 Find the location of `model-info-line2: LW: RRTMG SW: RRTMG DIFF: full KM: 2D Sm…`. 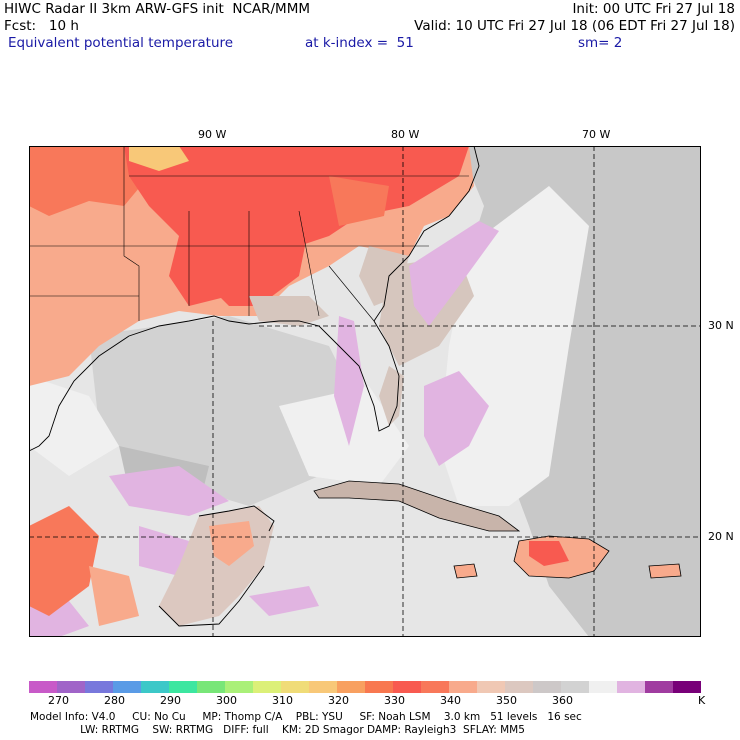

model-info-line2: LW: RRTMG SW: RRTMG DIFF: full KM: 2D Sm… is located at coordinates (277, 730).